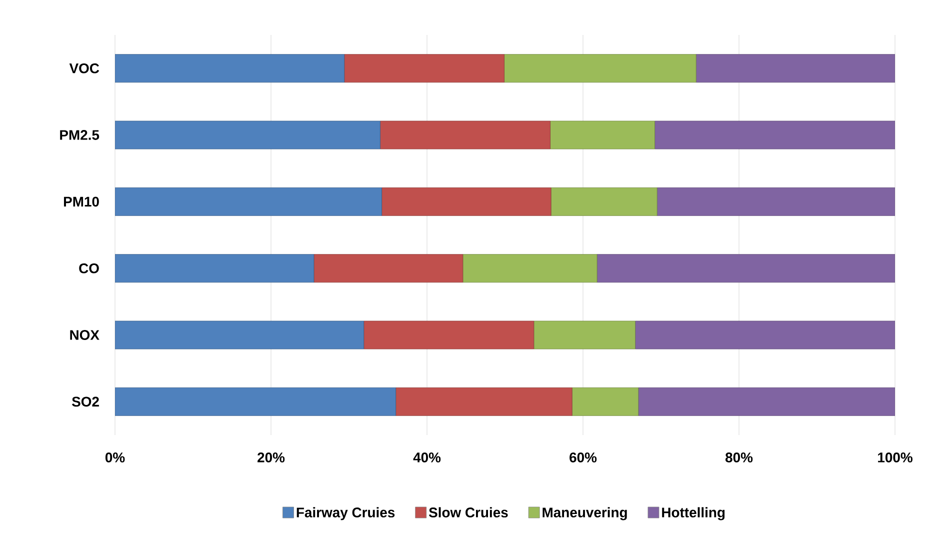  What do you see at coordinates (115, 457) in the screenshot?
I see `x-tick-label: 0%` at bounding box center [115, 457].